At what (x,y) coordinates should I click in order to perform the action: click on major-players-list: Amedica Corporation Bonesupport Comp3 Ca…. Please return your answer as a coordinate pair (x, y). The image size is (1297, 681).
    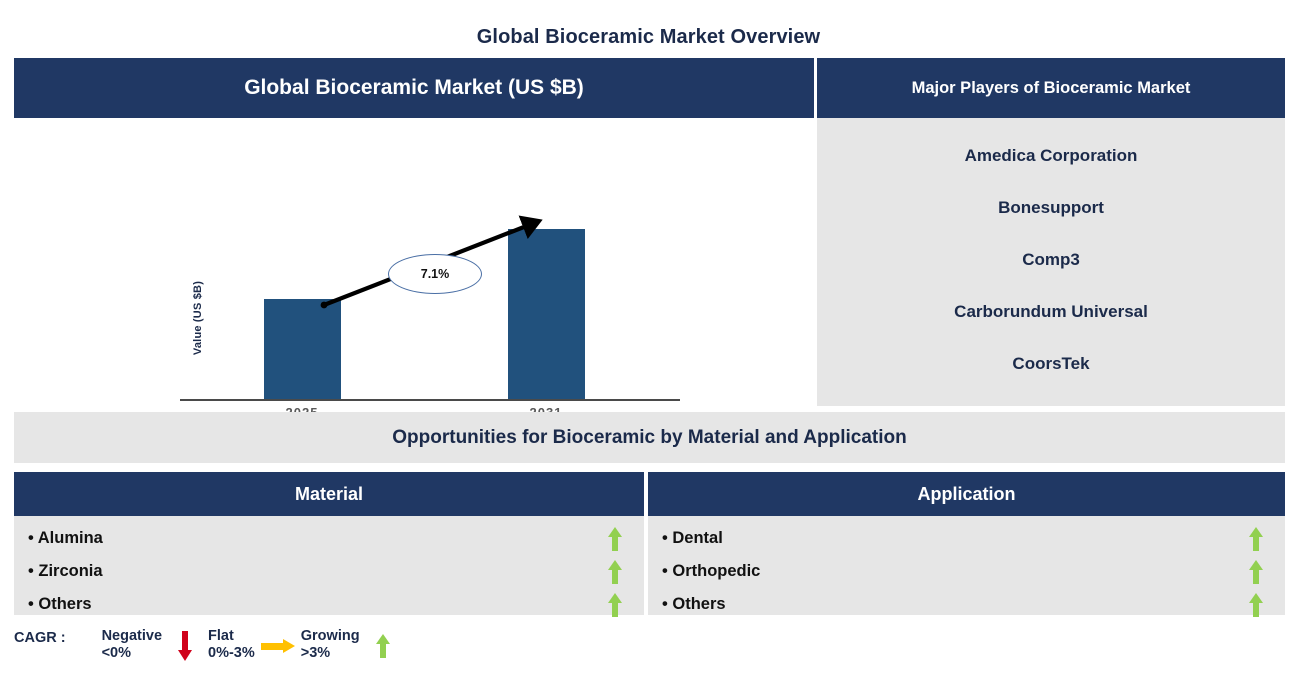
    Looking at the image, I should click on (1051, 254).